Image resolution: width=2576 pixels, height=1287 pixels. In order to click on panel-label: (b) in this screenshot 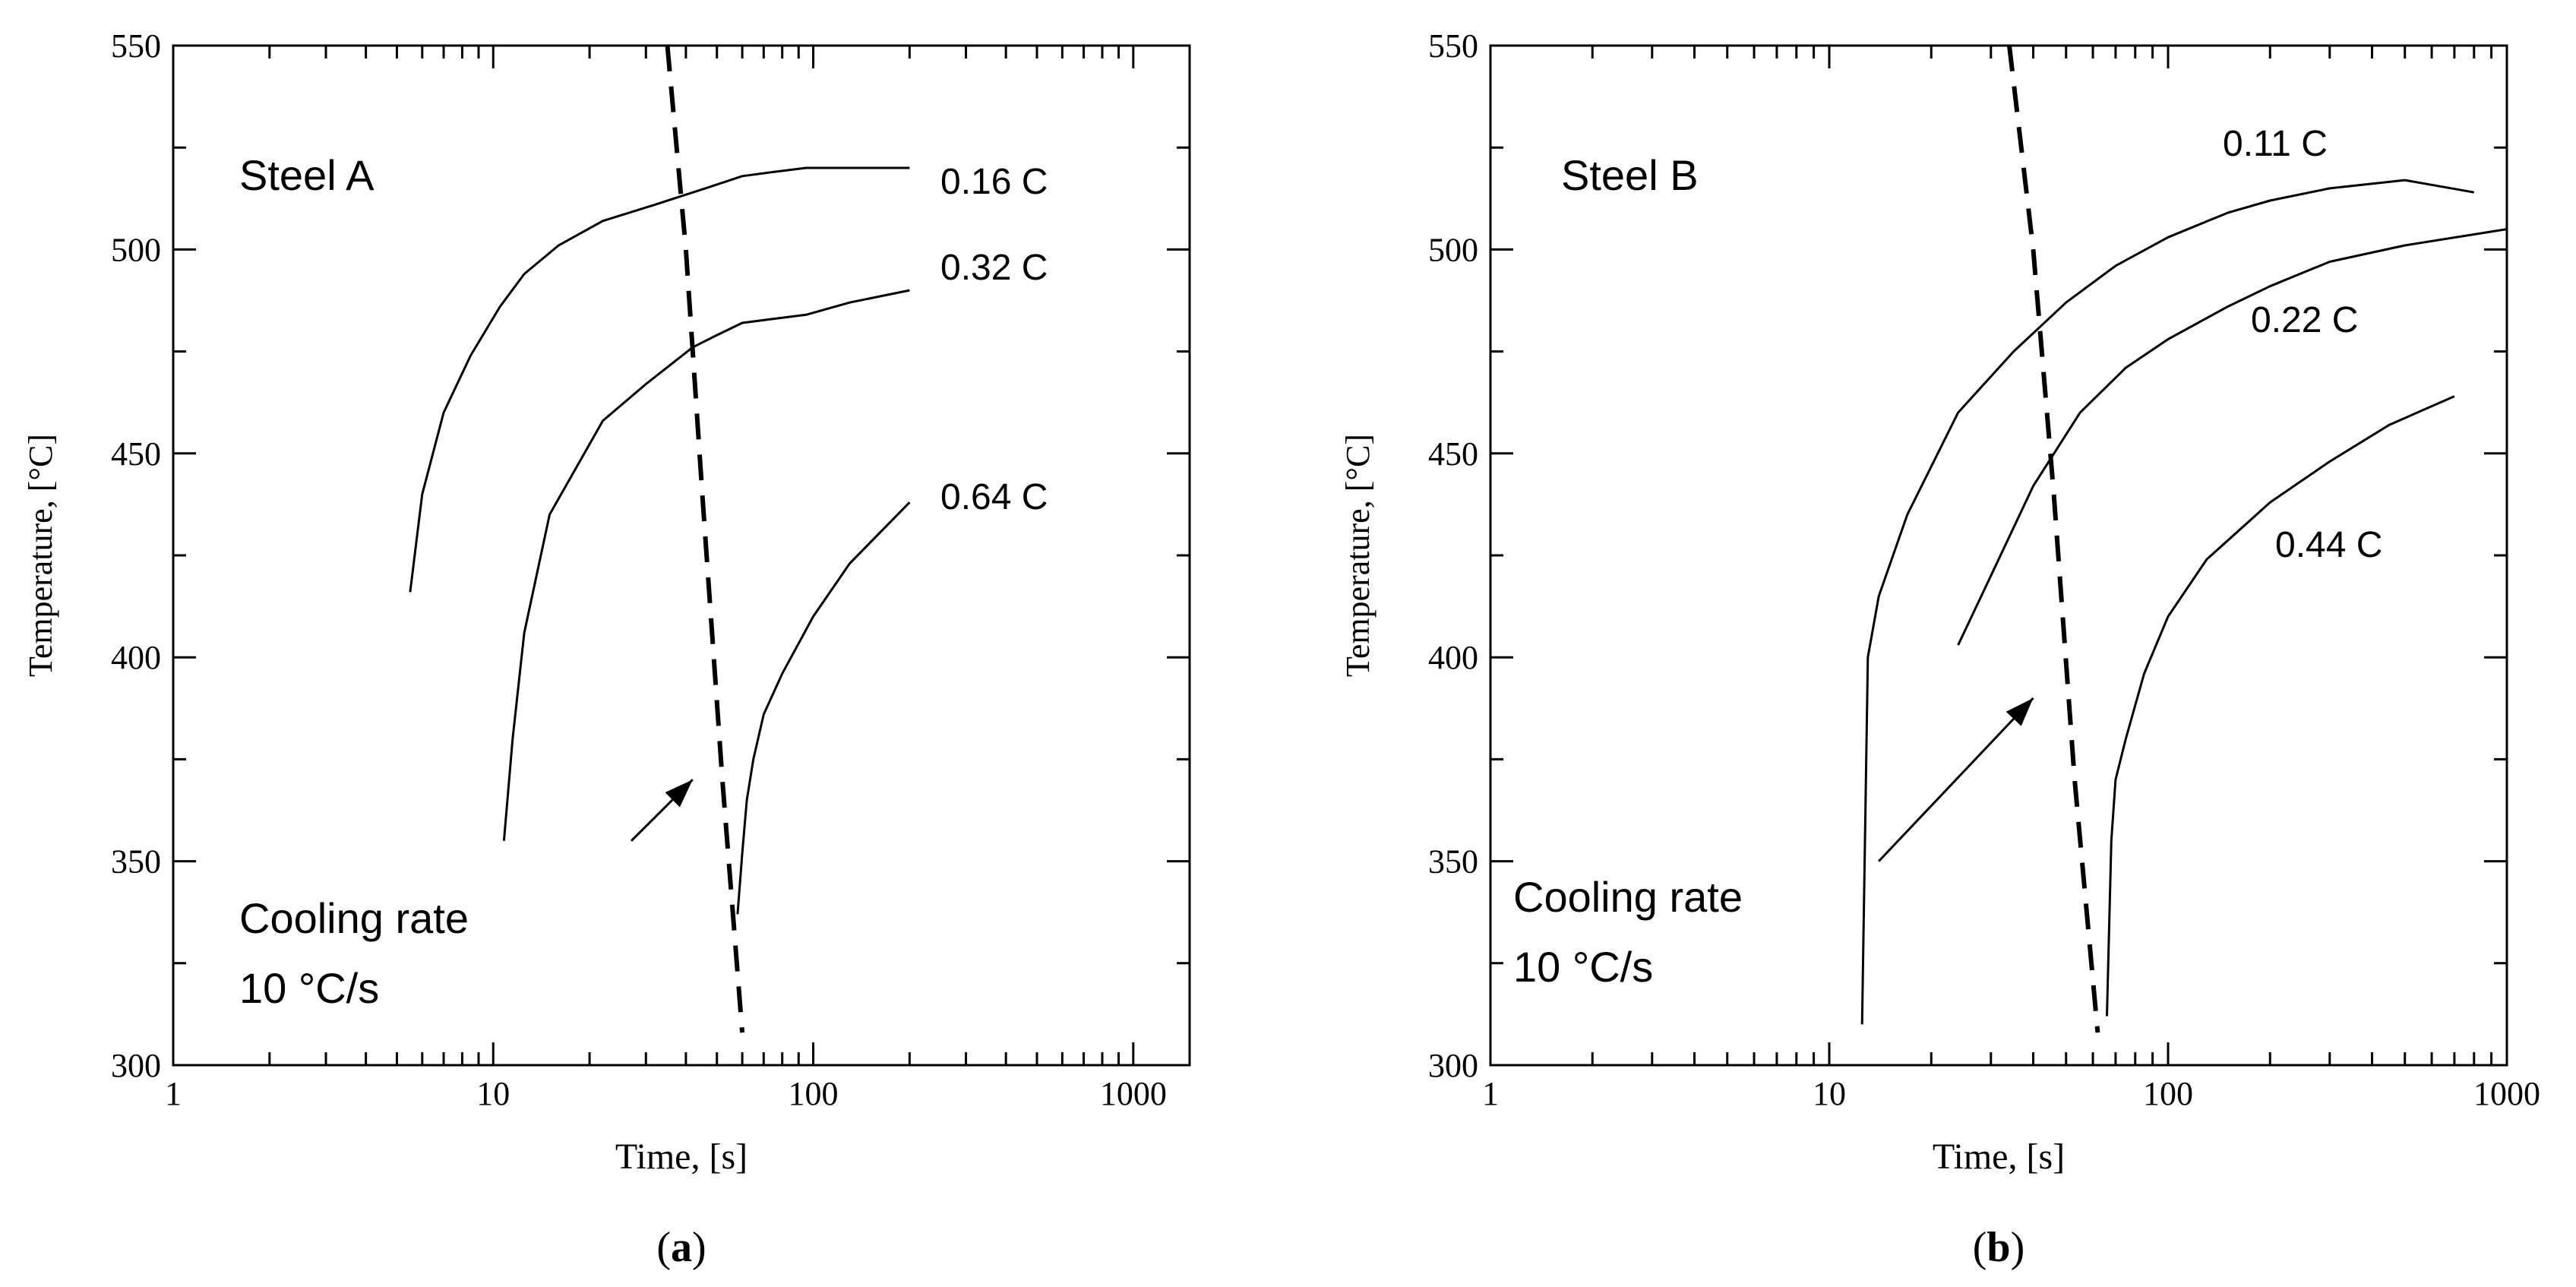, I will do `click(1998, 1247)`.